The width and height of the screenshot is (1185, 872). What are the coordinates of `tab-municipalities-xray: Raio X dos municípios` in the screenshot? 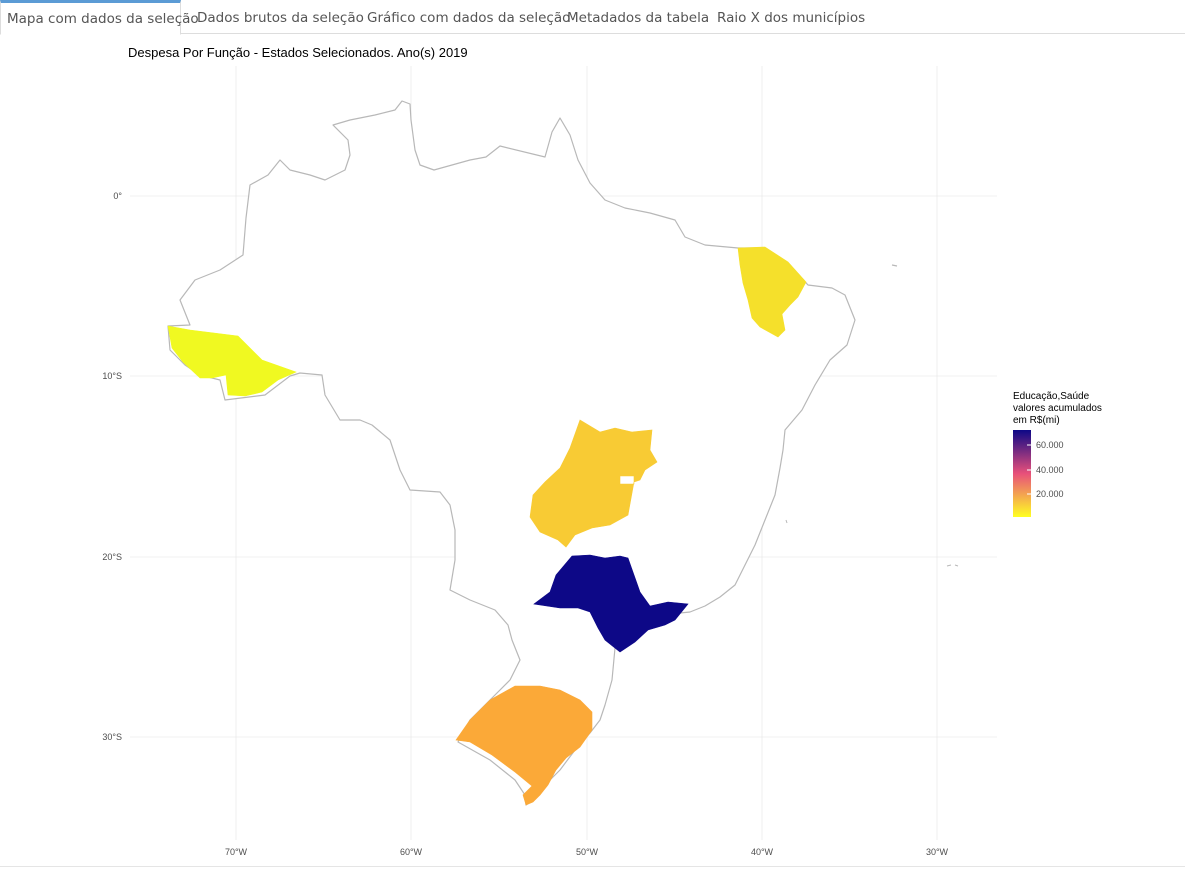 It's located at (791, 18).